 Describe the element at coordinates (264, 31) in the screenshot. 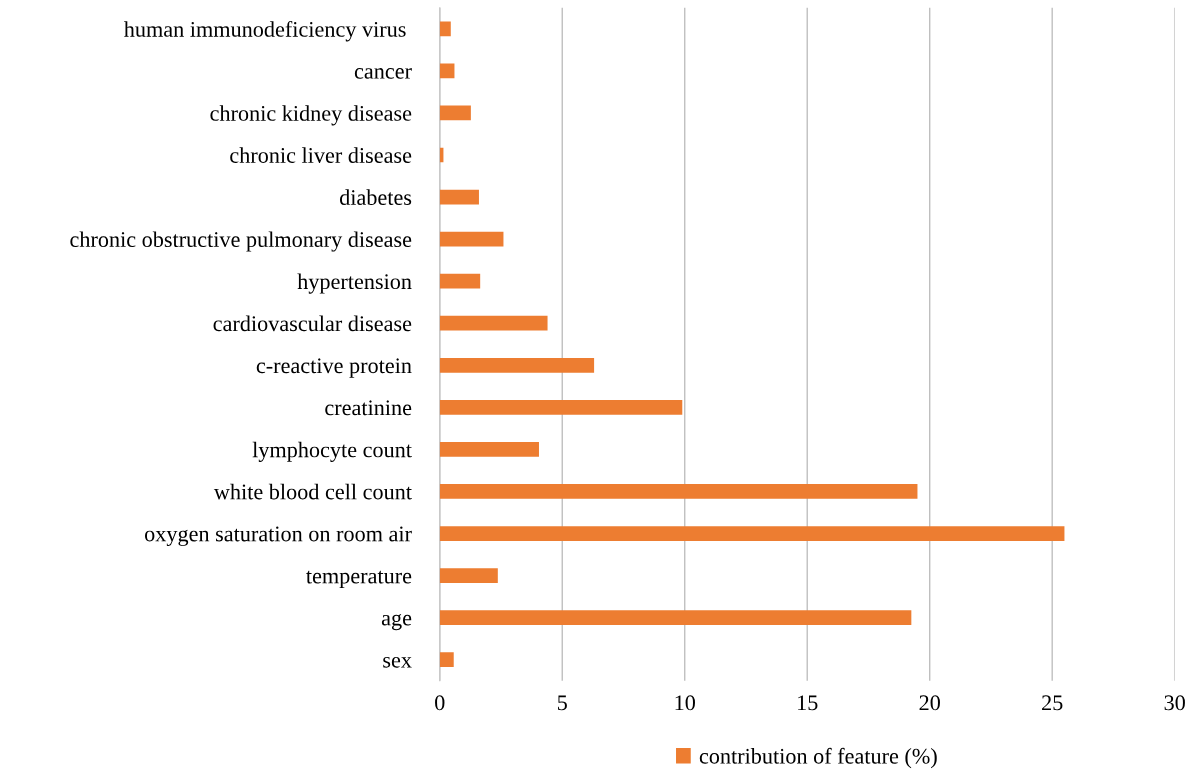

I see `y-tick-label: human immunodeficiency virus` at that location.